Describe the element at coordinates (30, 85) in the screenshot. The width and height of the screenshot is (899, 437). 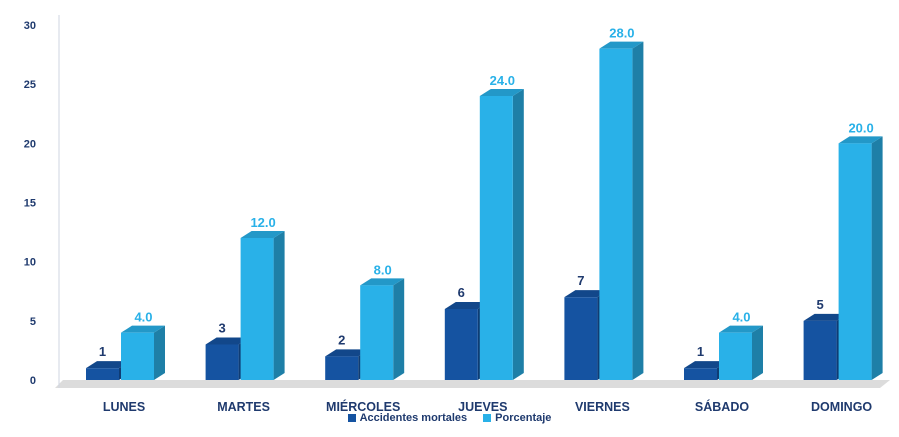
I see `y-tick-label: 25` at that location.